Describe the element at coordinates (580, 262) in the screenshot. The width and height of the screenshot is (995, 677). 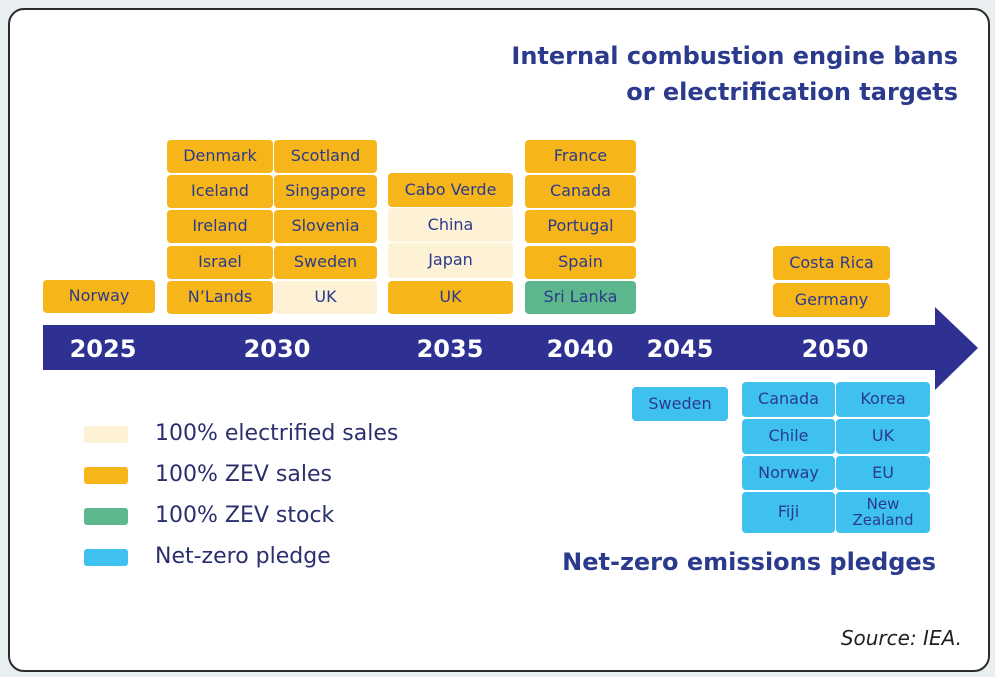
I see `target-box: Spain` at that location.